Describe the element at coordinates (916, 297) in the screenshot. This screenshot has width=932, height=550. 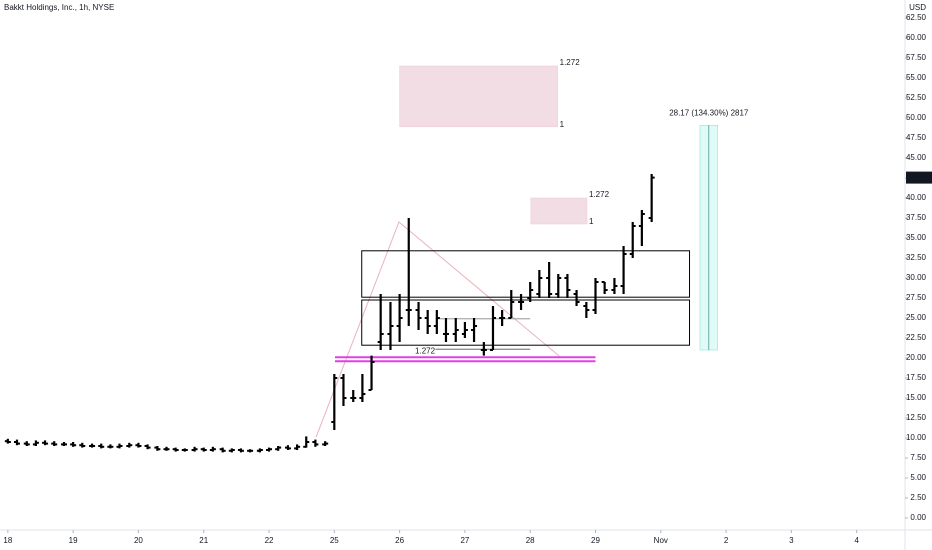
I see `y-tick-label: 27.50` at that location.